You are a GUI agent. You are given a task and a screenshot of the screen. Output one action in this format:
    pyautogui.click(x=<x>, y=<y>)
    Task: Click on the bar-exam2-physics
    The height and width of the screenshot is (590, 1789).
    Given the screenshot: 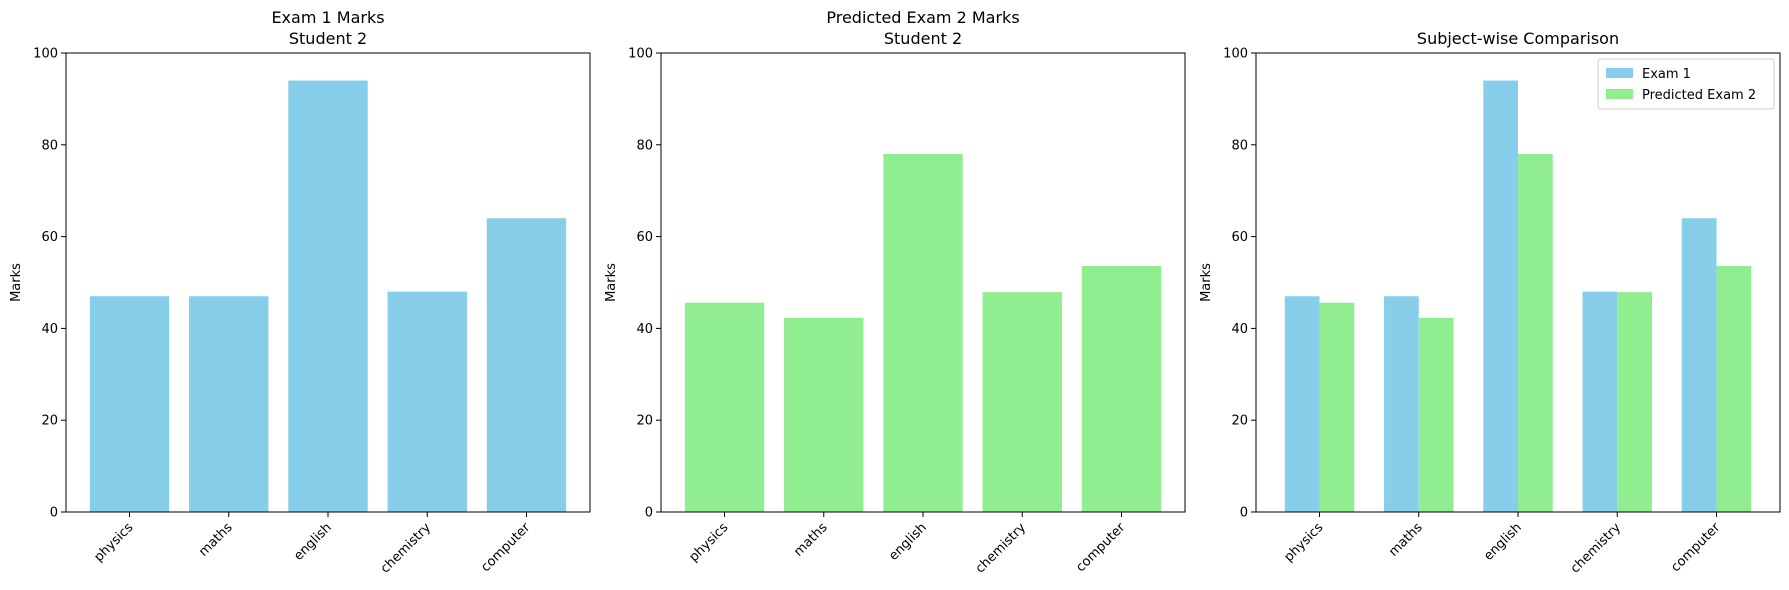 What is the action you would take?
    pyautogui.click(x=1337, y=407)
    